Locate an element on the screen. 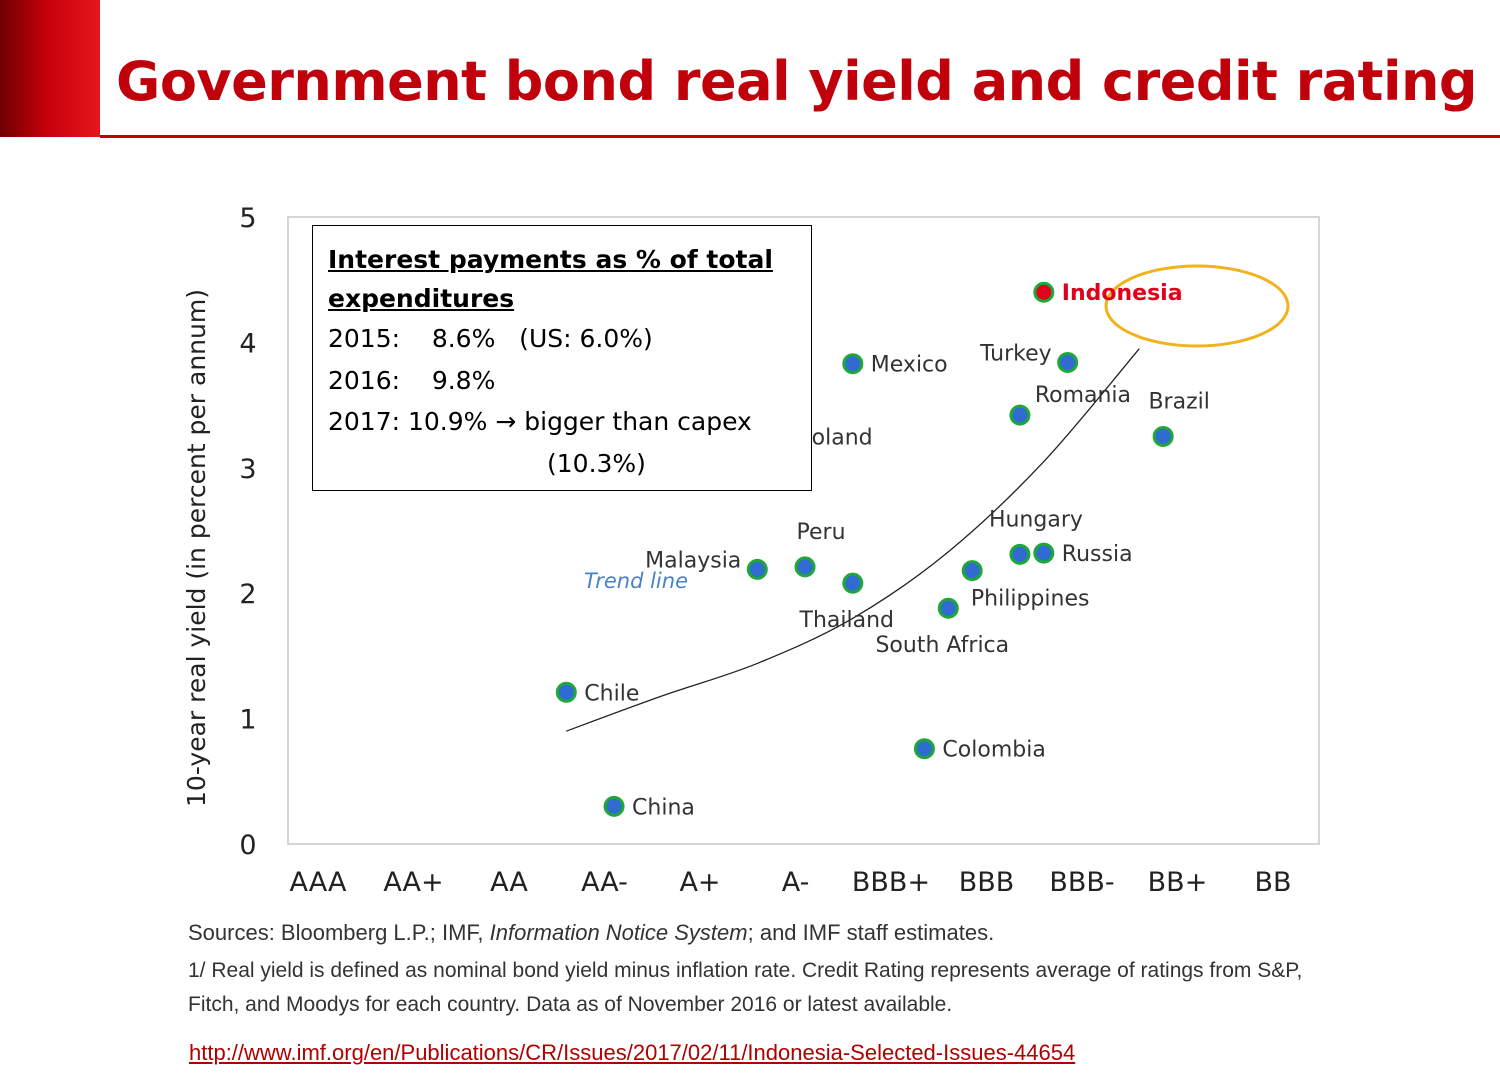  point-label-chile: Chile is located at coordinates (611, 693).